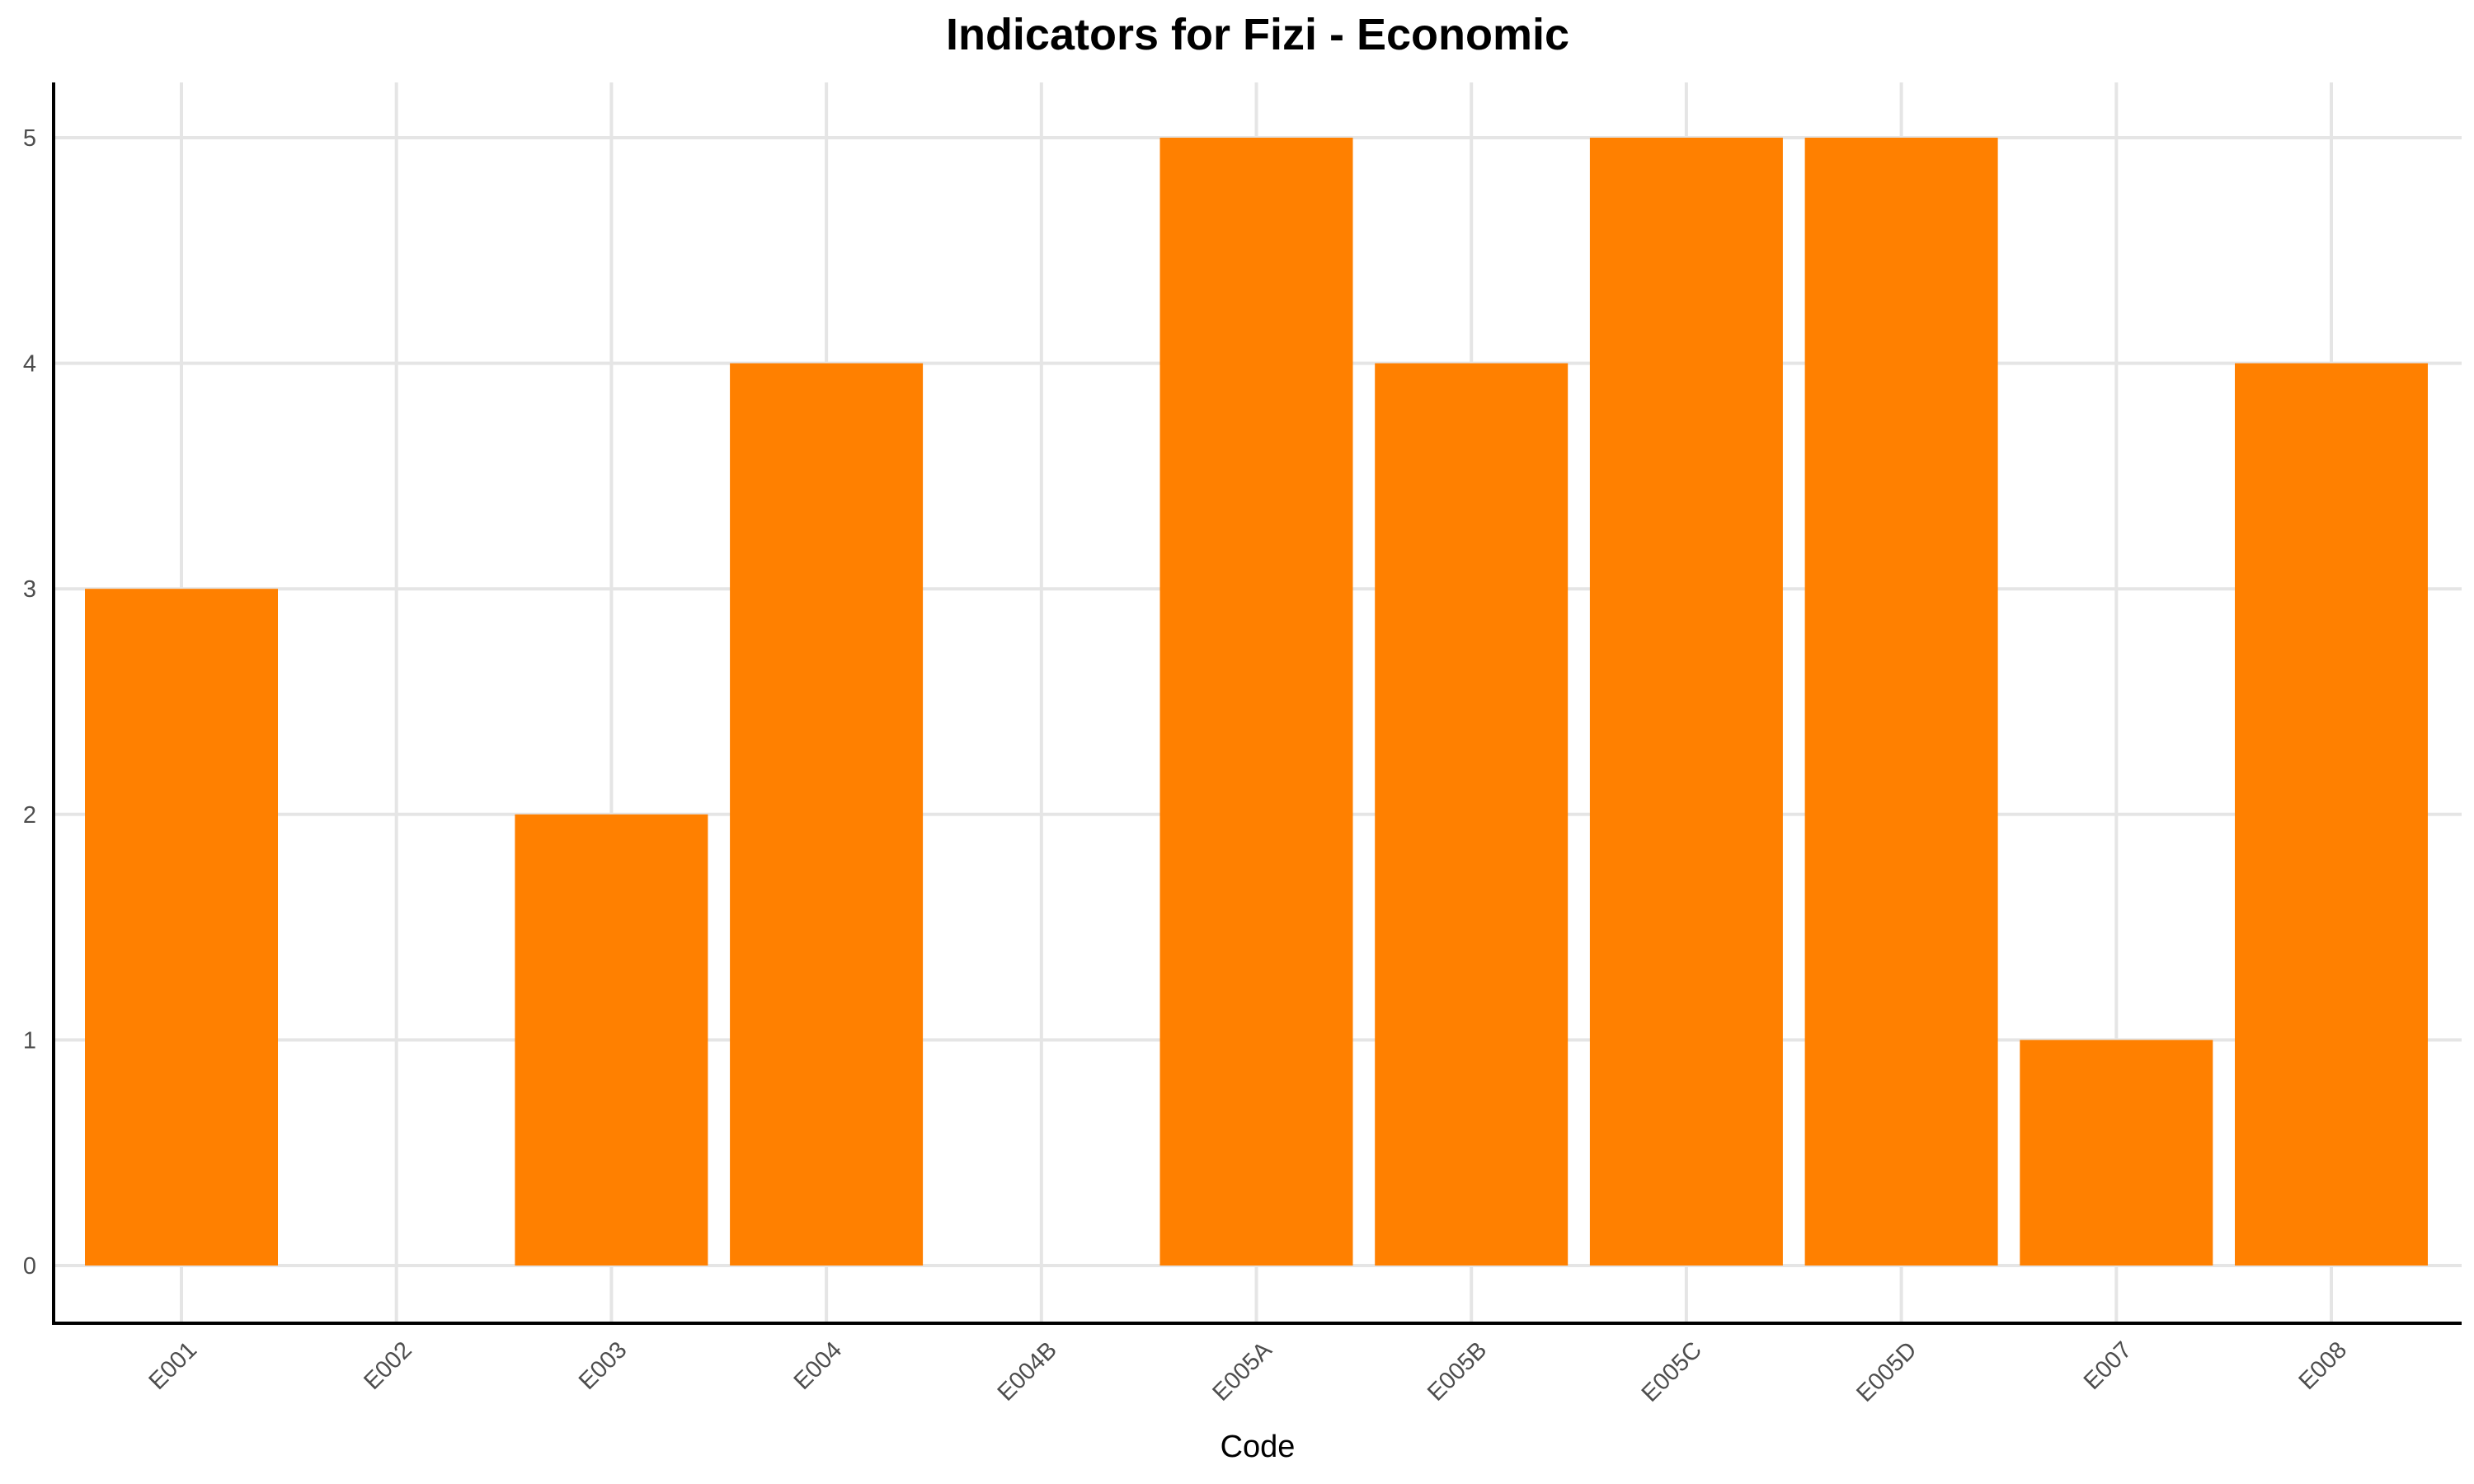 Image resolution: width=2474 pixels, height=1484 pixels. What do you see at coordinates (29, 138) in the screenshot?
I see `y-tick-label: 5` at bounding box center [29, 138].